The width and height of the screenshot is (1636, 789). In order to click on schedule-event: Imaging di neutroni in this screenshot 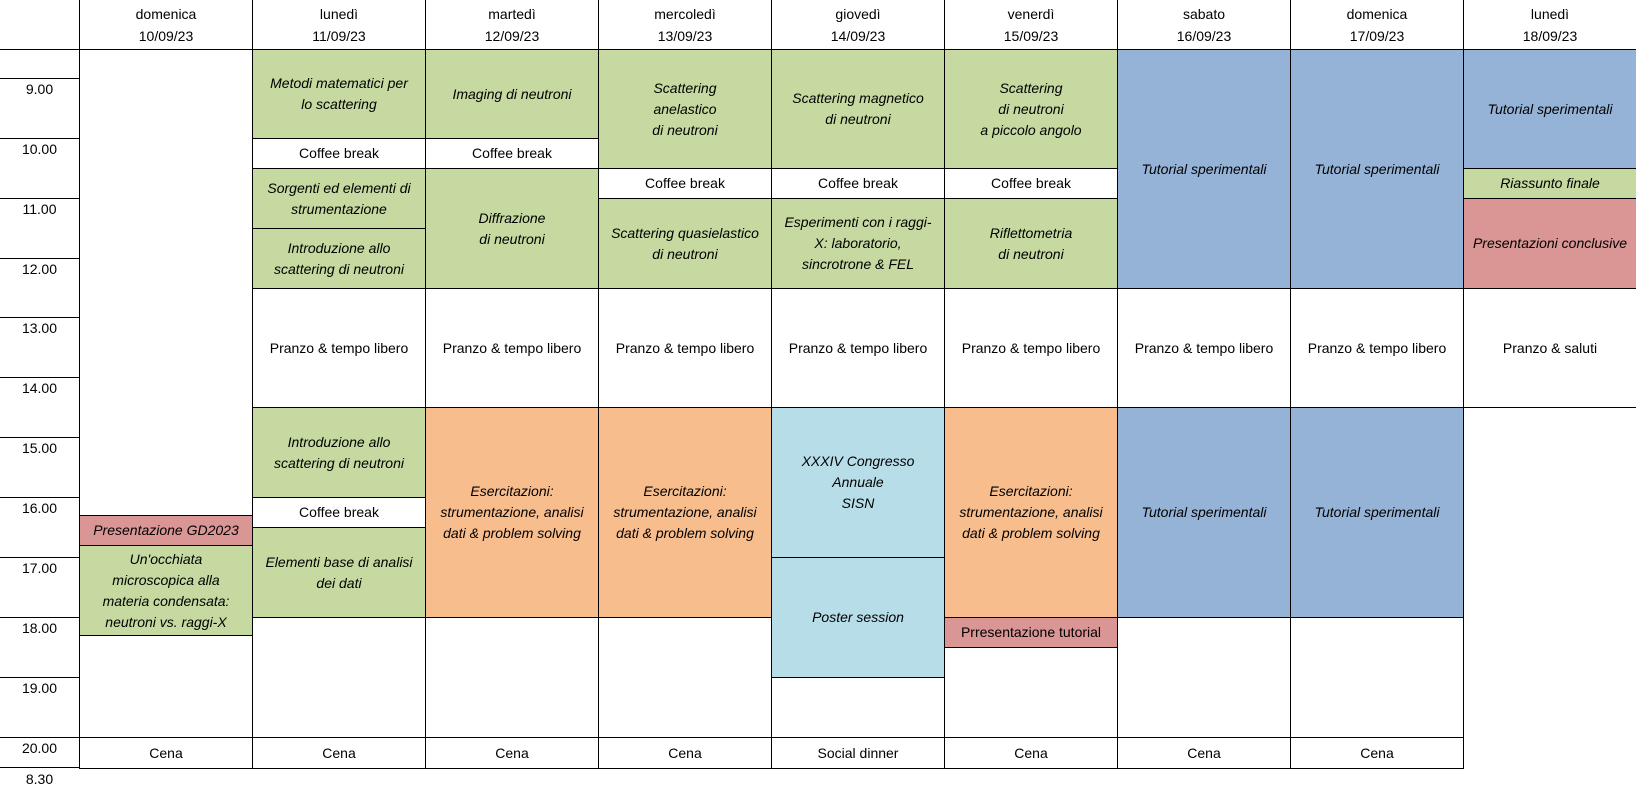, I will do `click(512, 94)`.